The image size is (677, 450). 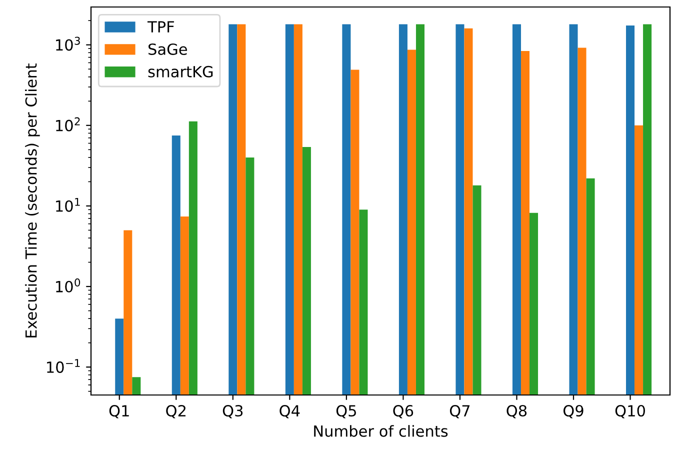 What do you see at coordinates (176, 411) in the screenshot?
I see `x-tick-label: Q2` at bounding box center [176, 411].